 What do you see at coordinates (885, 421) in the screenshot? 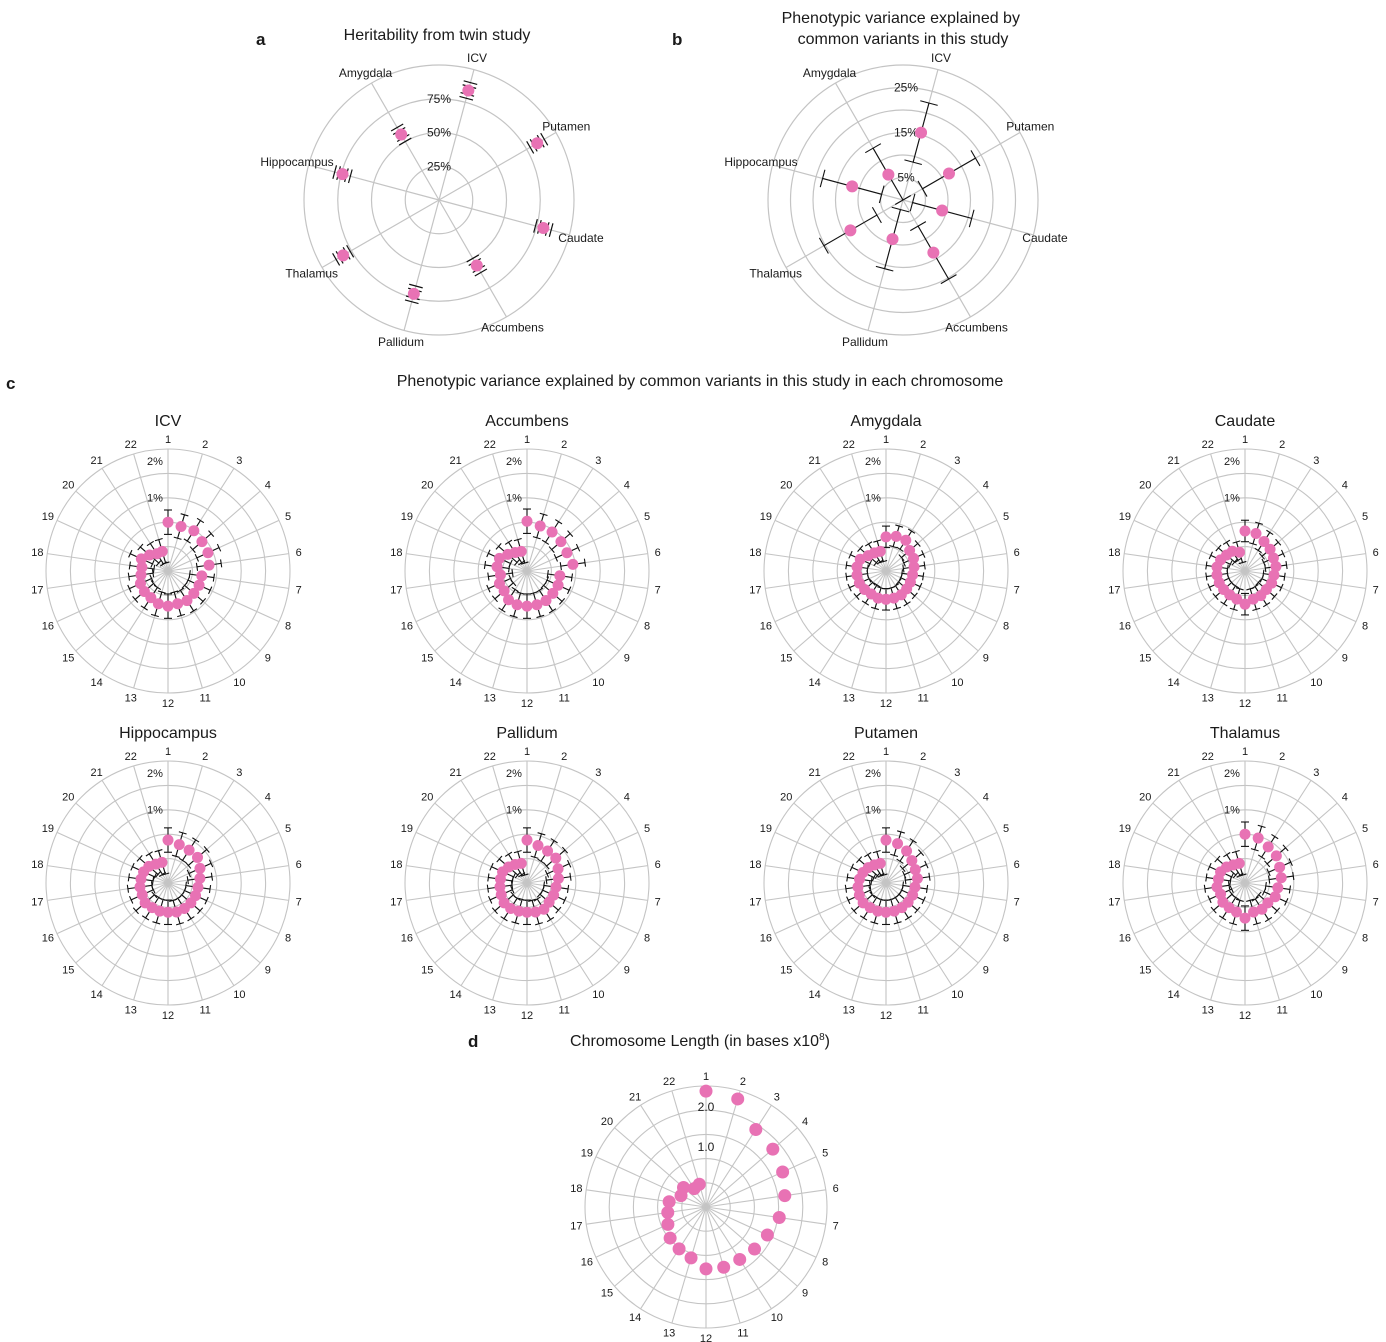
I see `subplot-title: Amygdala` at bounding box center [885, 421].